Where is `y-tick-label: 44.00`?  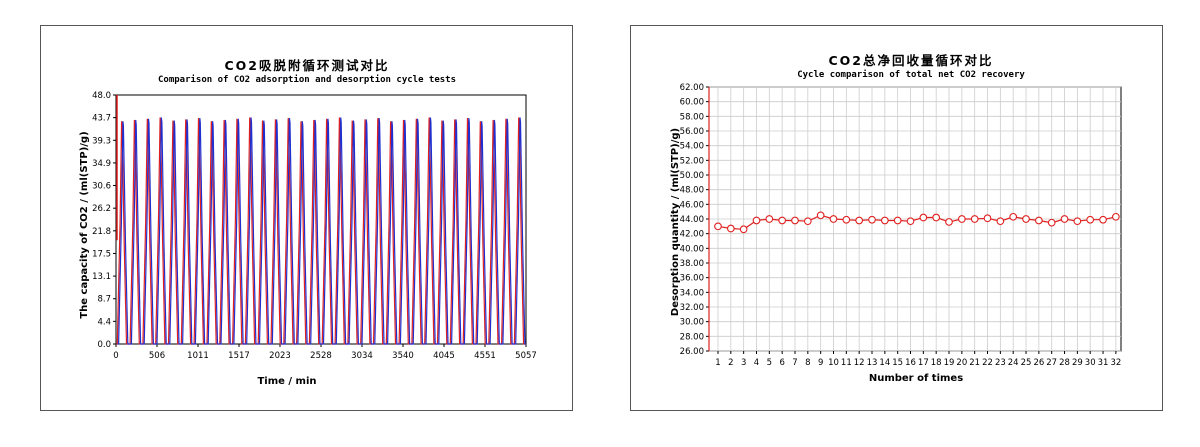
y-tick-label: 44.00 is located at coordinates (692, 220).